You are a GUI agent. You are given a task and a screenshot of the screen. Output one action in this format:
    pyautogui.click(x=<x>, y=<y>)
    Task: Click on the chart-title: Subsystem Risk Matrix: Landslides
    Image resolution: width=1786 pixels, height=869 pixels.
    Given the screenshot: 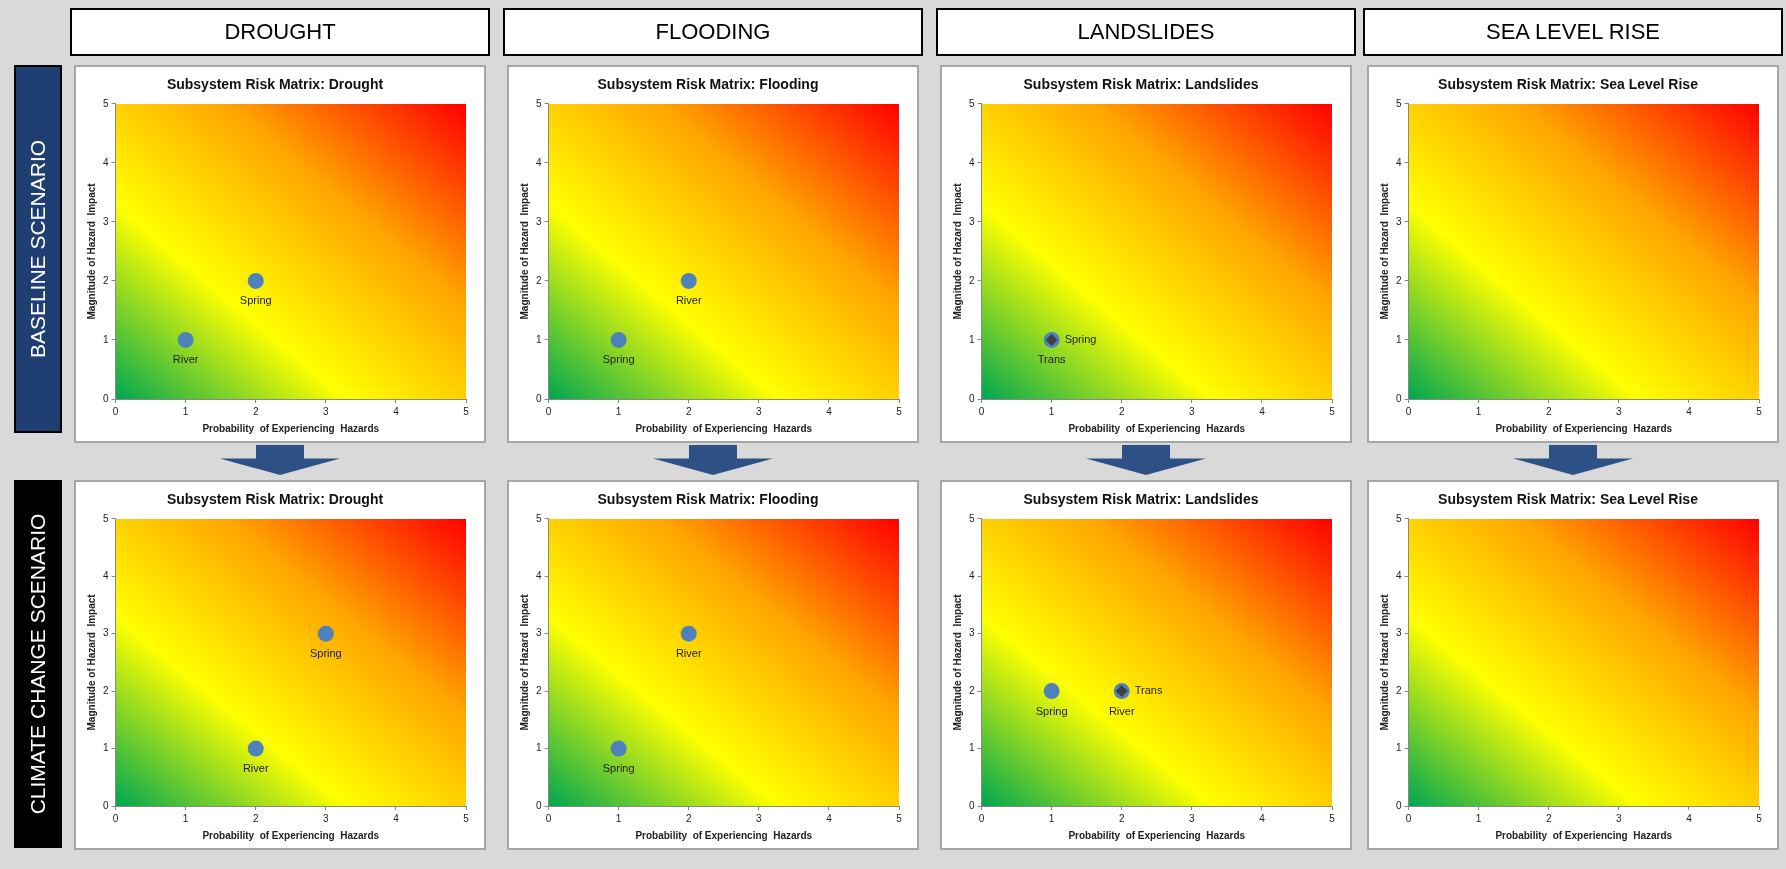 What is the action you would take?
    pyautogui.click(x=1141, y=499)
    